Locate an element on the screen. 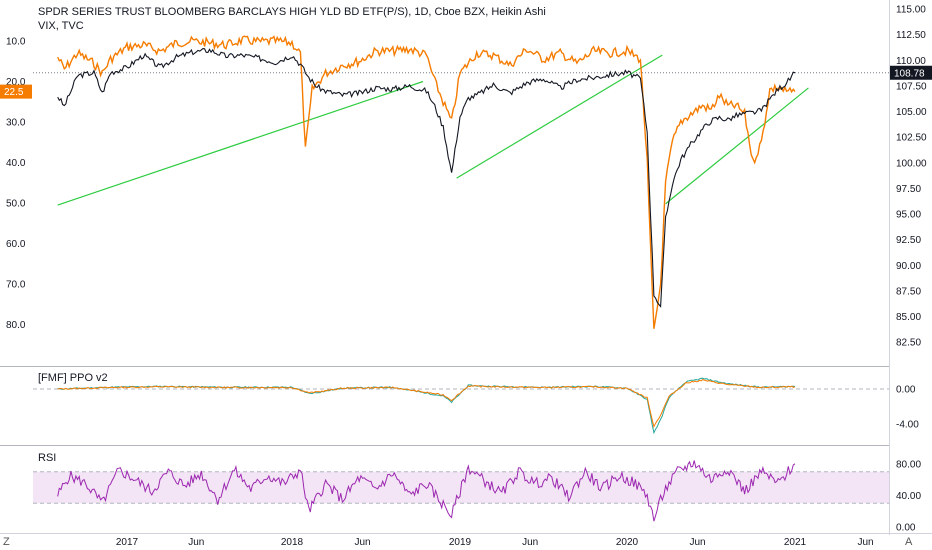  ppo-pane-label: [FMF] PPO v2 is located at coordinates (73, 378).